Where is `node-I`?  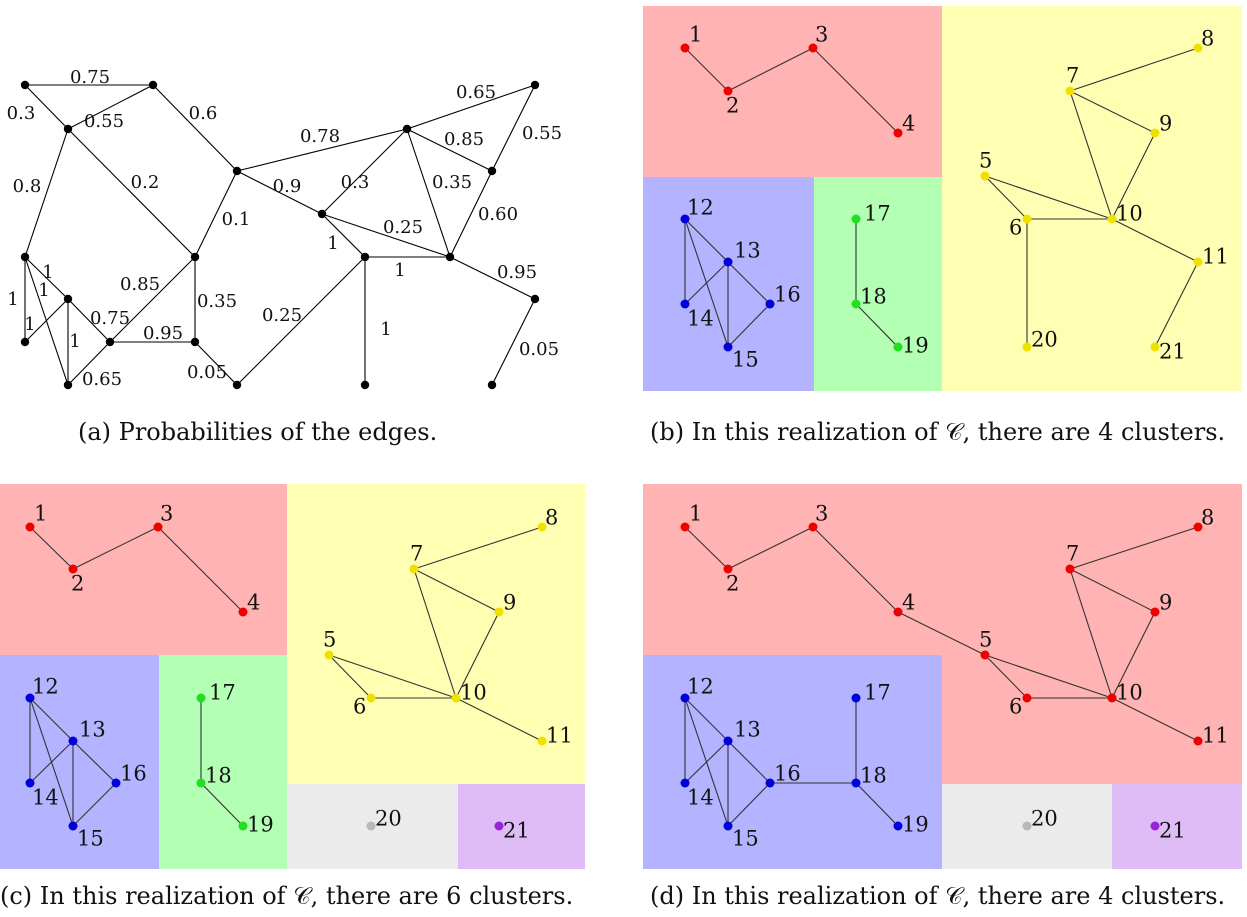 node-I is located at coordinates (25, 257).